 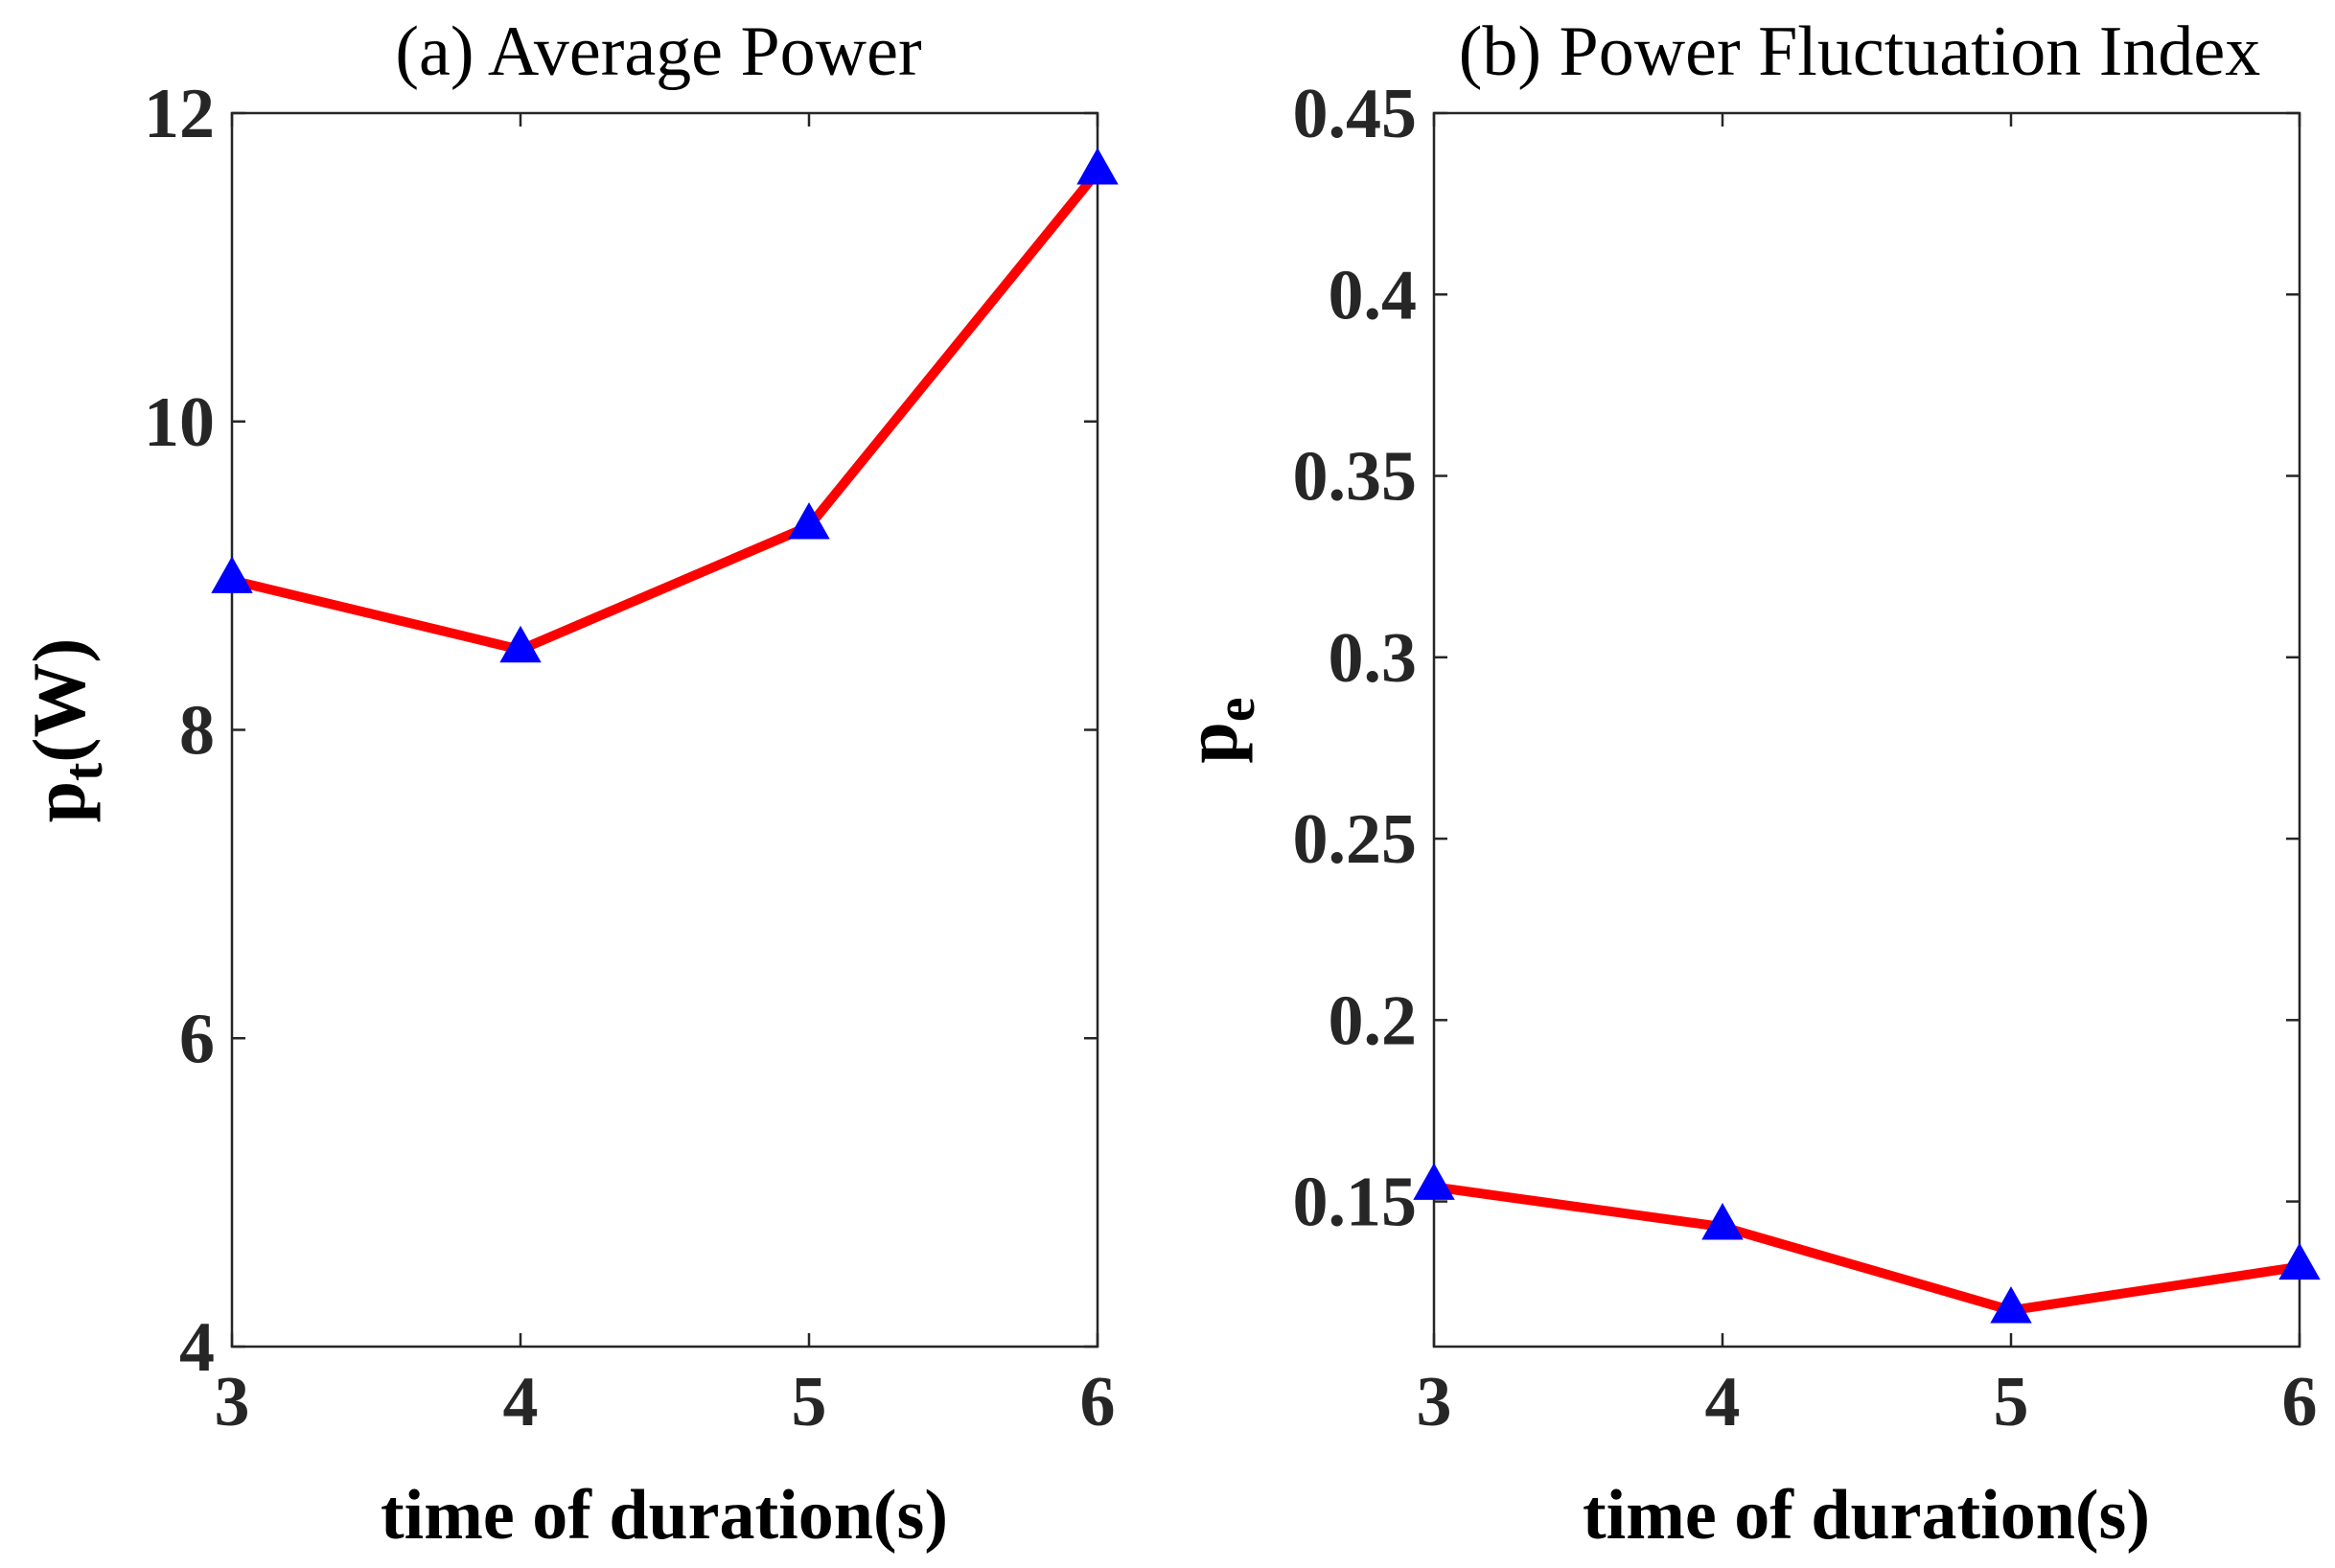 I want to click on y-tick-label: 10, so click(x=179, y=422).